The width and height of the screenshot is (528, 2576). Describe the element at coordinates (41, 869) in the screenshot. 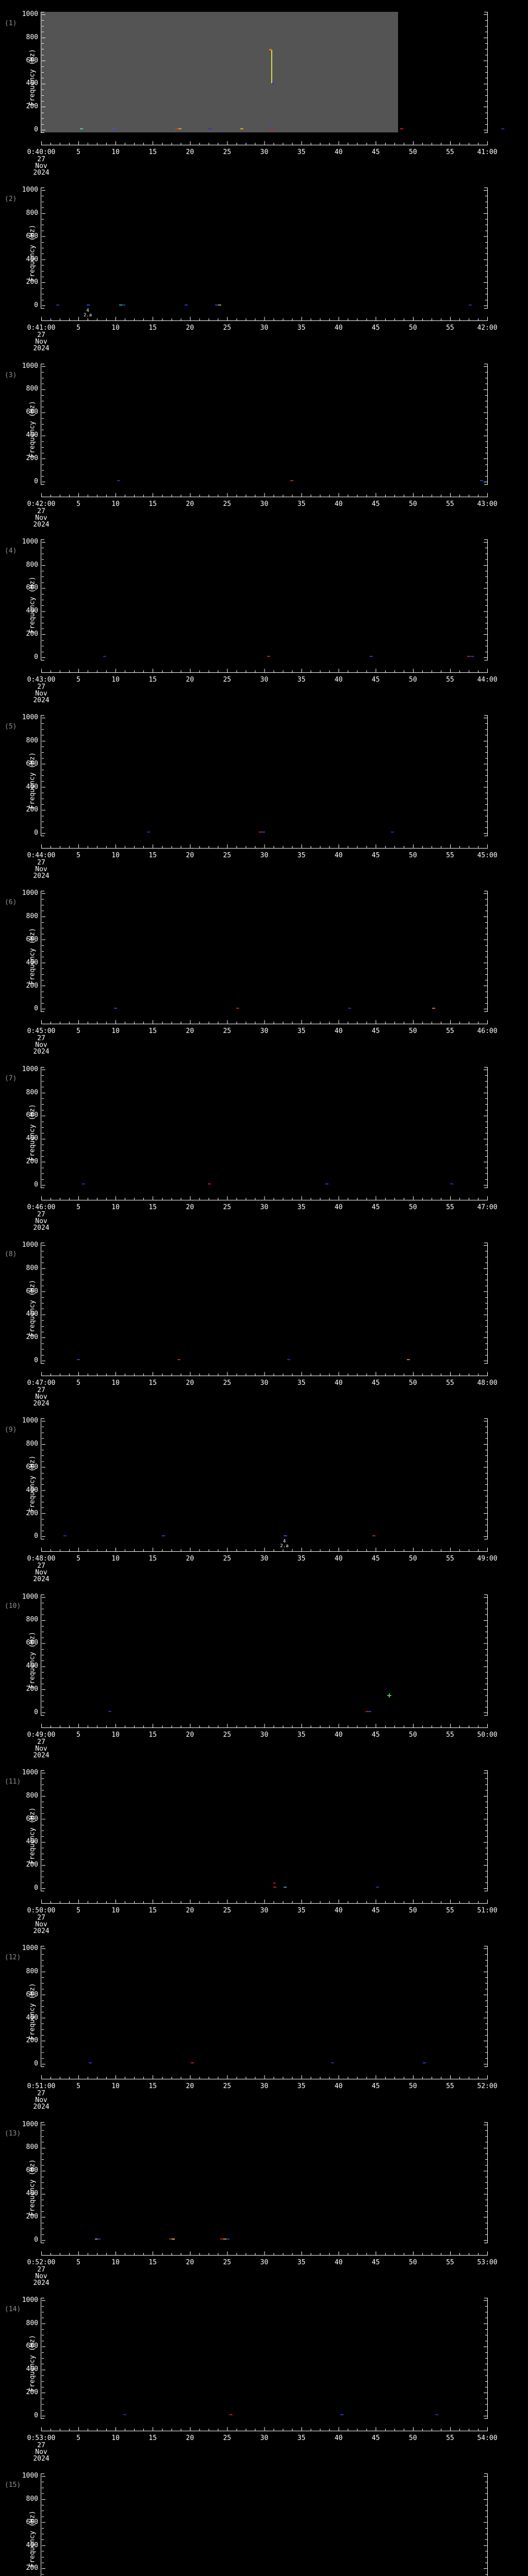

I see `x-axis-date-label: 27 Nov 2024` at that location.